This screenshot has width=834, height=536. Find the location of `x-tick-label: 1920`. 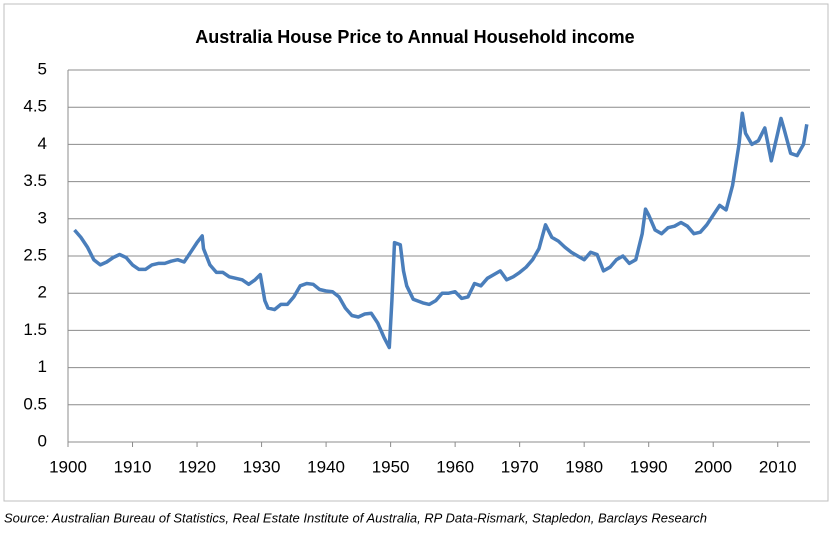

x-tick-label: 1920 is located at coordinates (197, 466).